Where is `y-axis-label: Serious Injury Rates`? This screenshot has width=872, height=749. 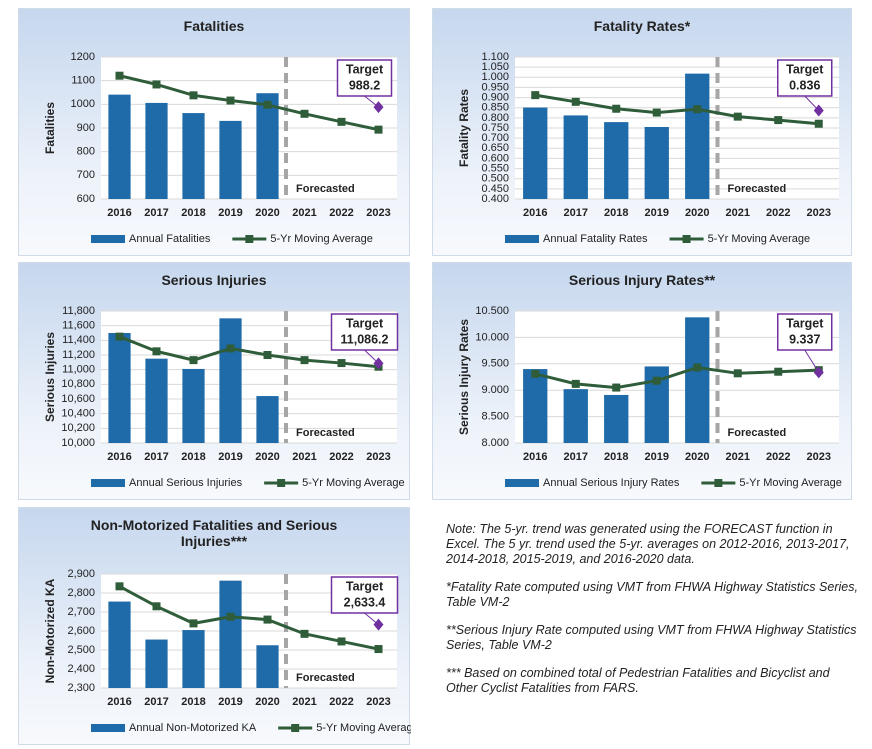
y-axis-label: Serious Injury Rates is located at coordinates (464, 377).